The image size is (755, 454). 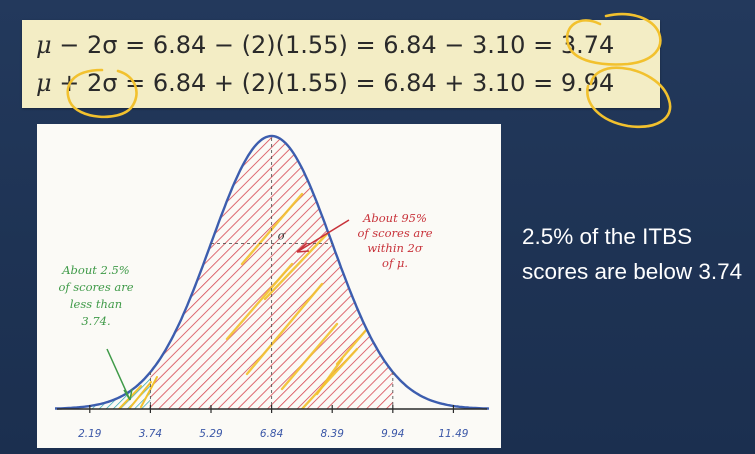 What do you see at coordinates (632, 254) in the screenshot?
I see `caption-text: 2.5% of the ITBS scores are below 3.74` at bounding box center [632, 254].